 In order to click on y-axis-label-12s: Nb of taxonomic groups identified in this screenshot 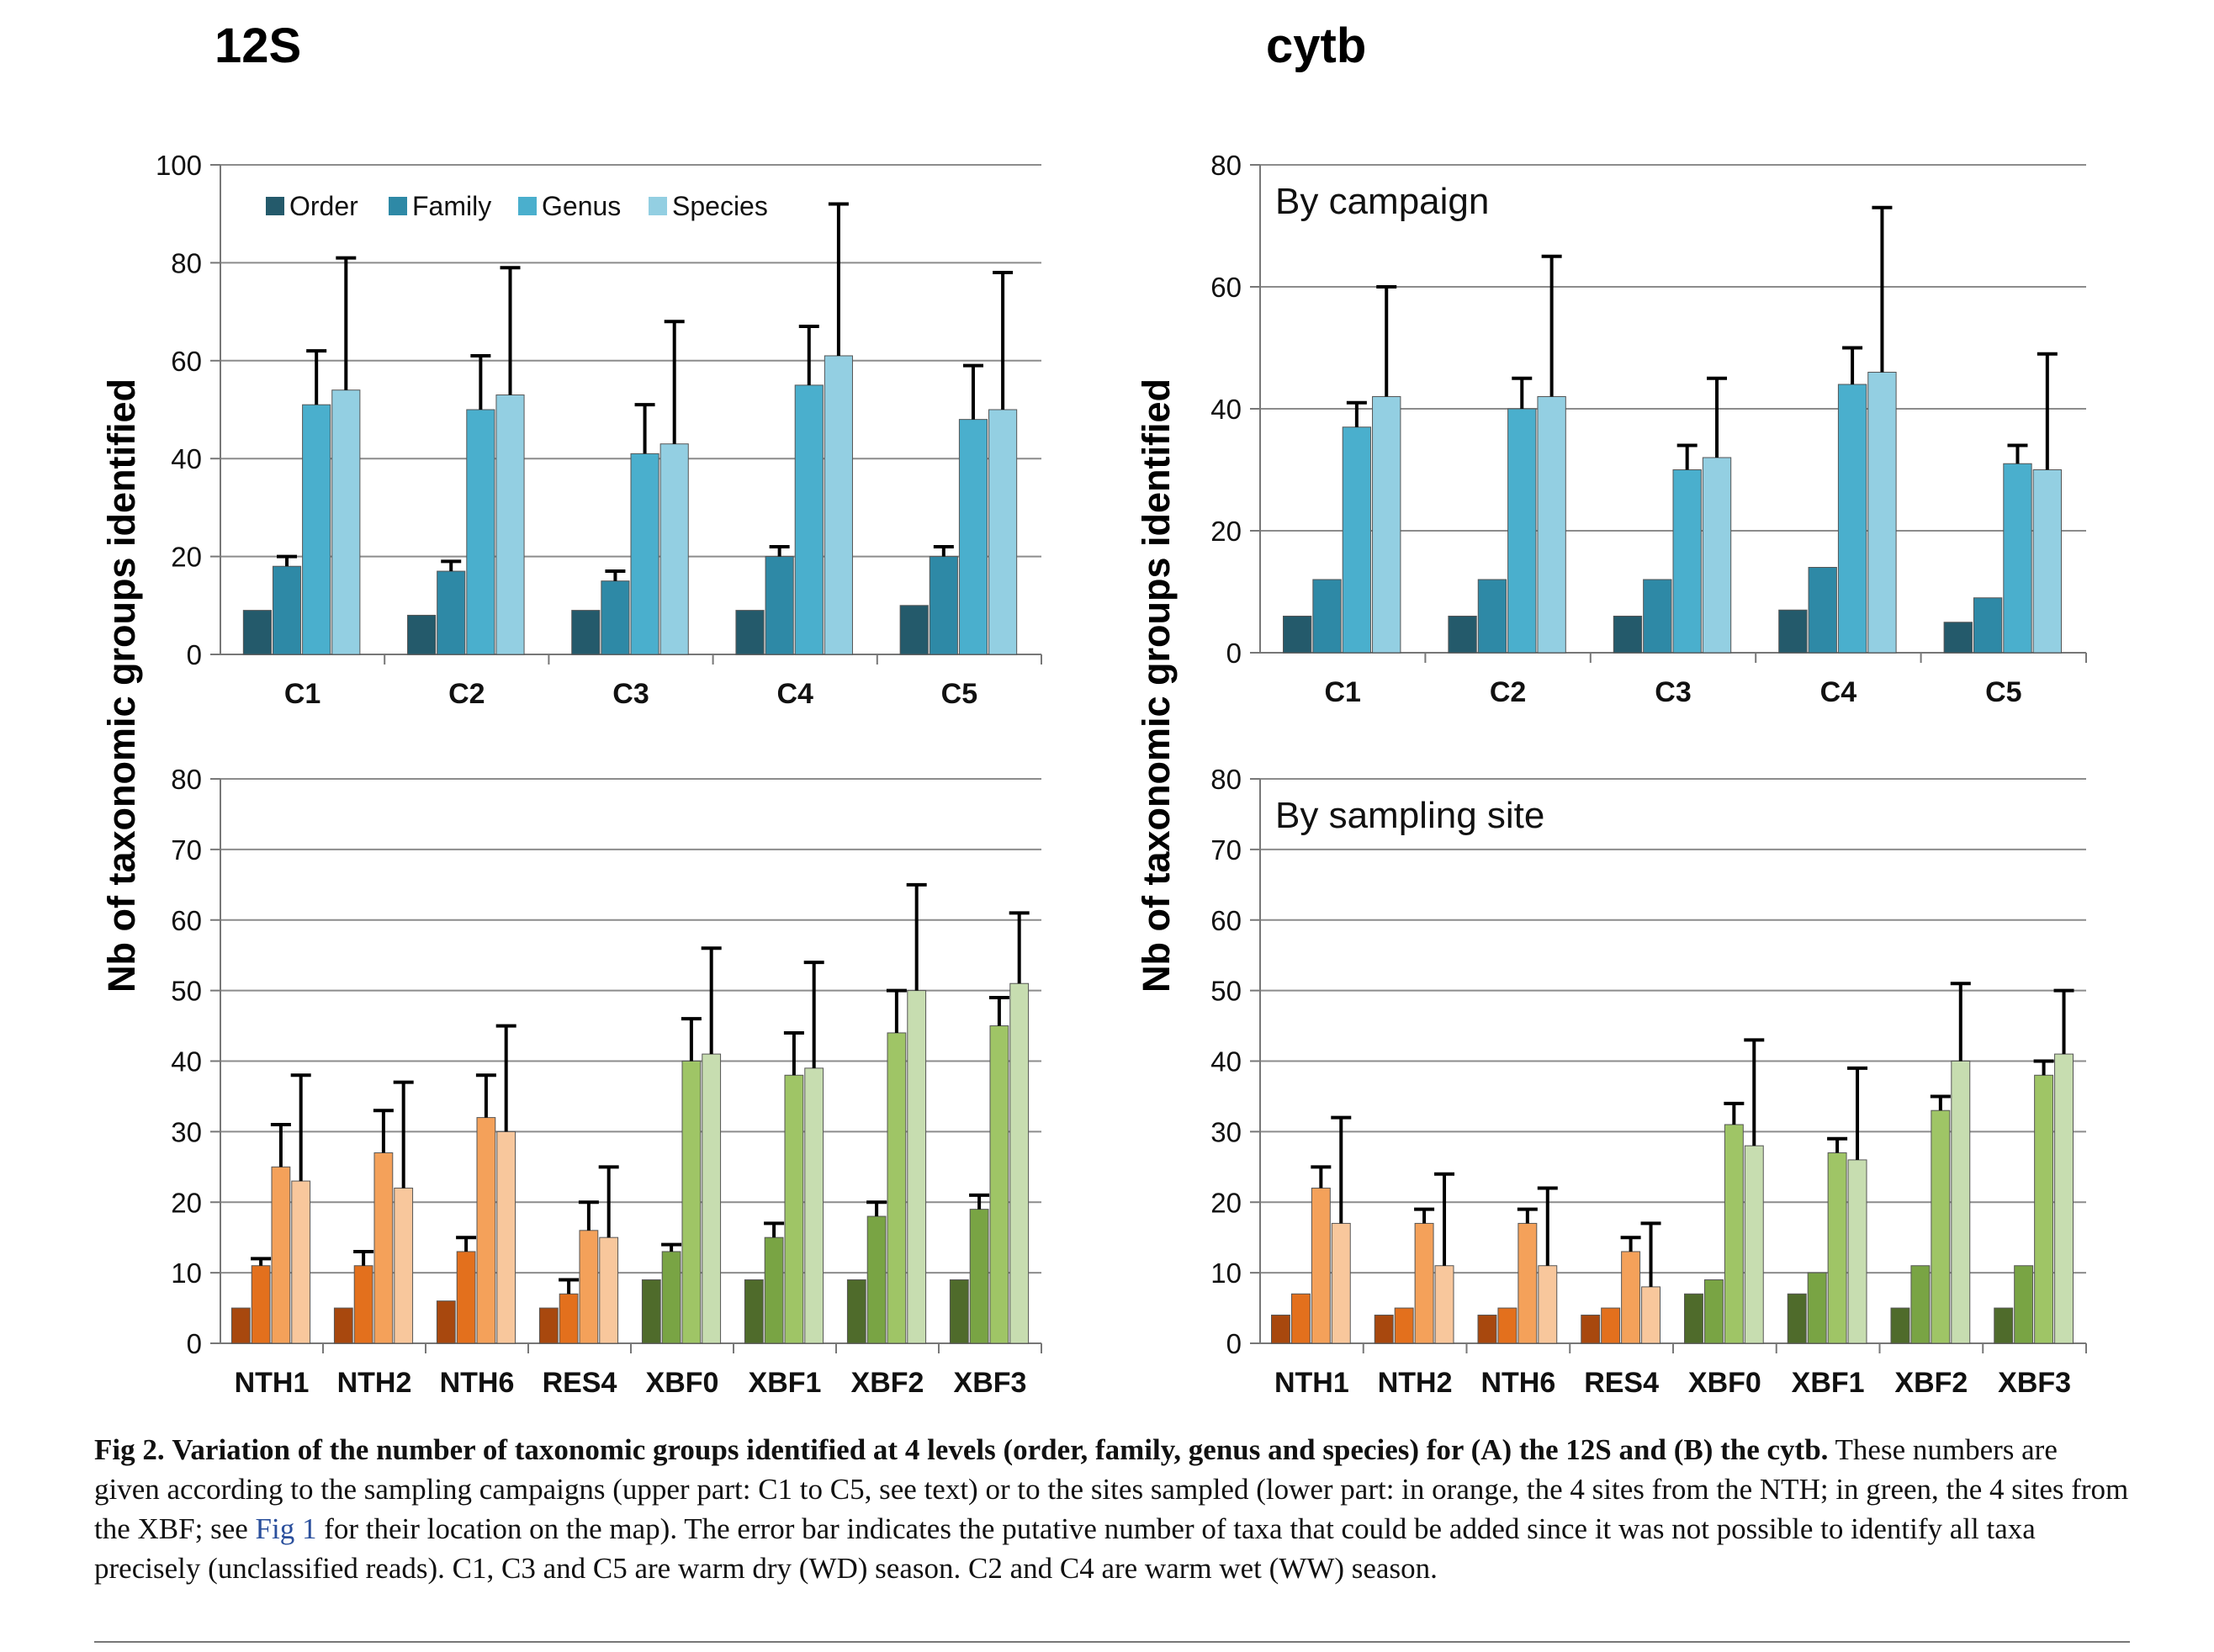, I will do `click(121, 686)`.